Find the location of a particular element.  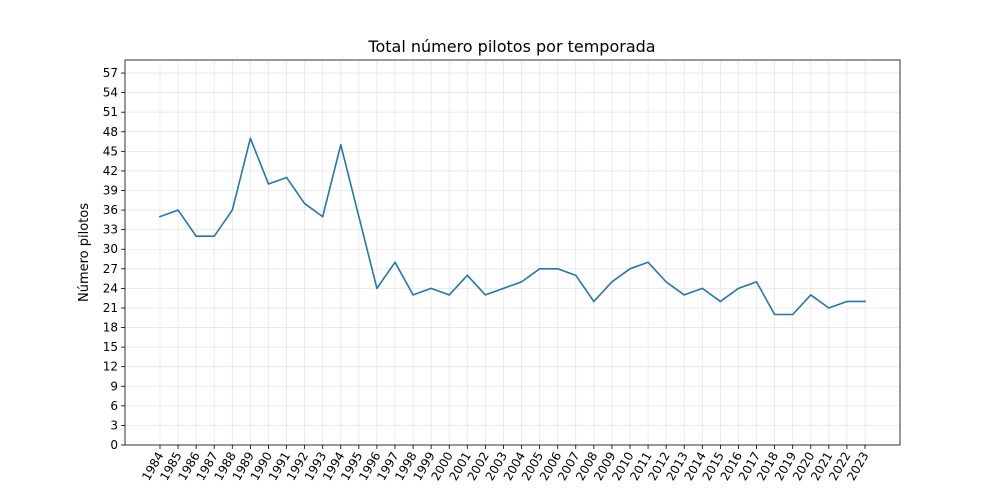

y-tick-label: 12 is located at coordinates (110, 367).